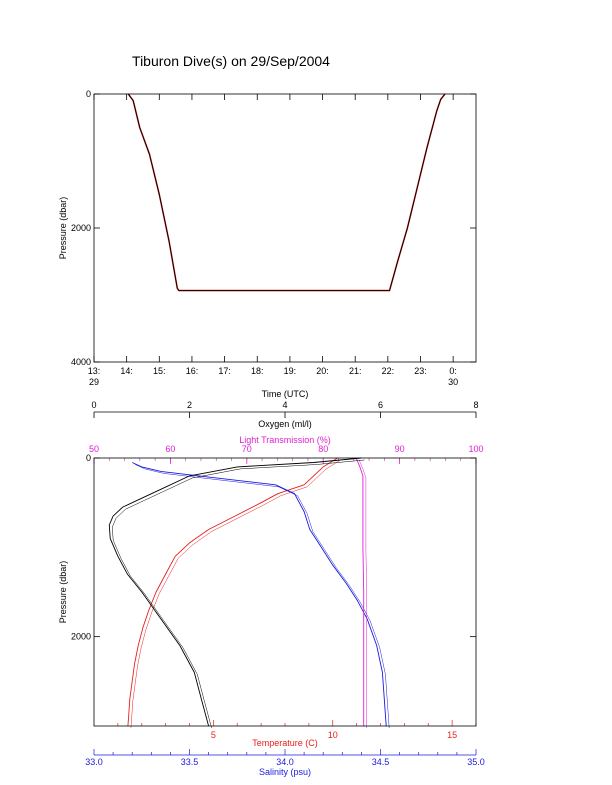  I want to click on salinity-profile-line, so click(259, 594).